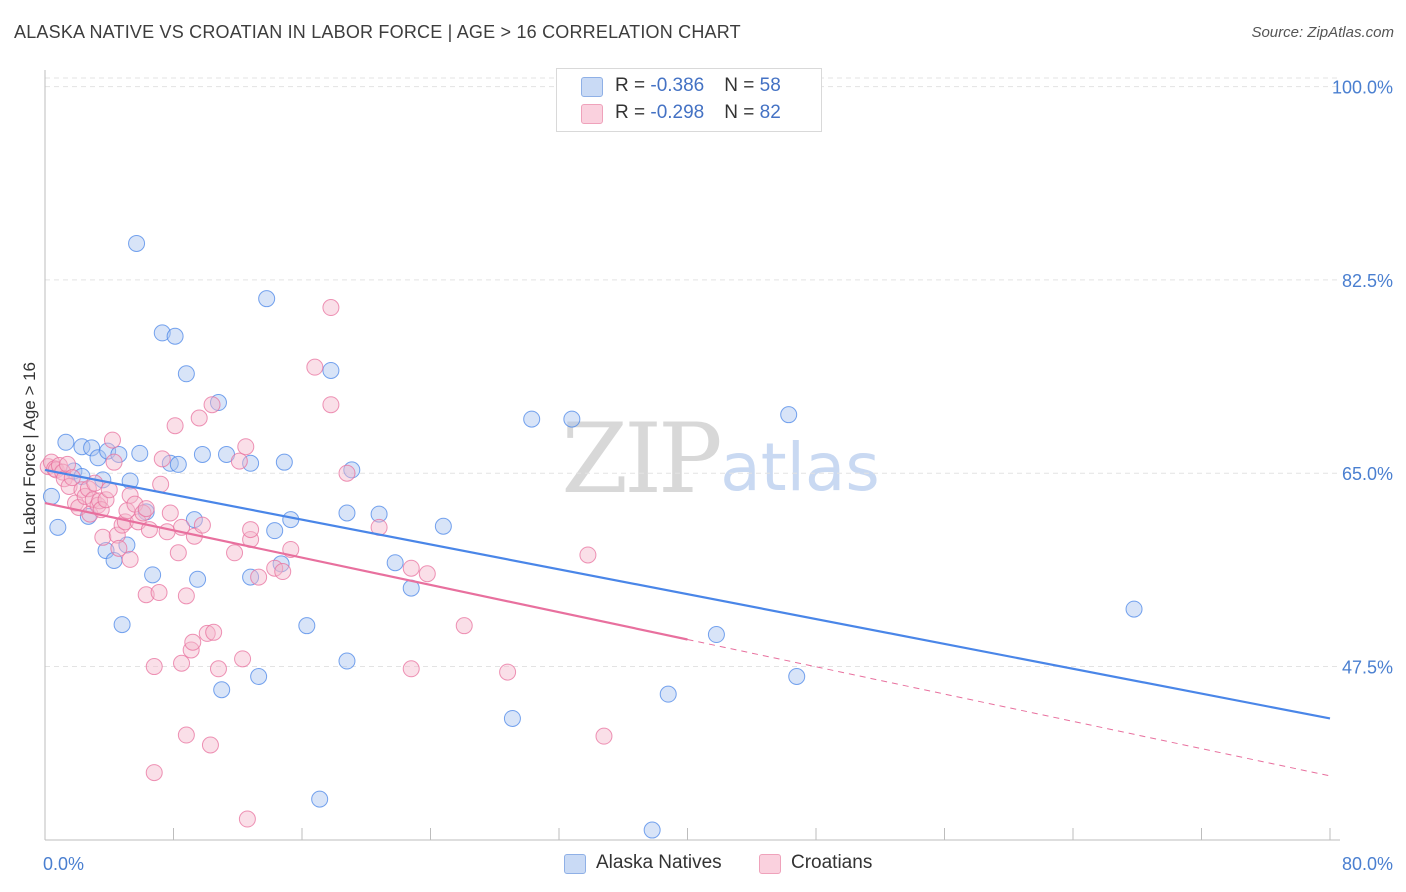 Image resolution: width=1406 pixels, height=892 pixels. I want to click on stats-box: R = -0.386 N = 58 R = -0.298 N = 82, so click(689, 100).